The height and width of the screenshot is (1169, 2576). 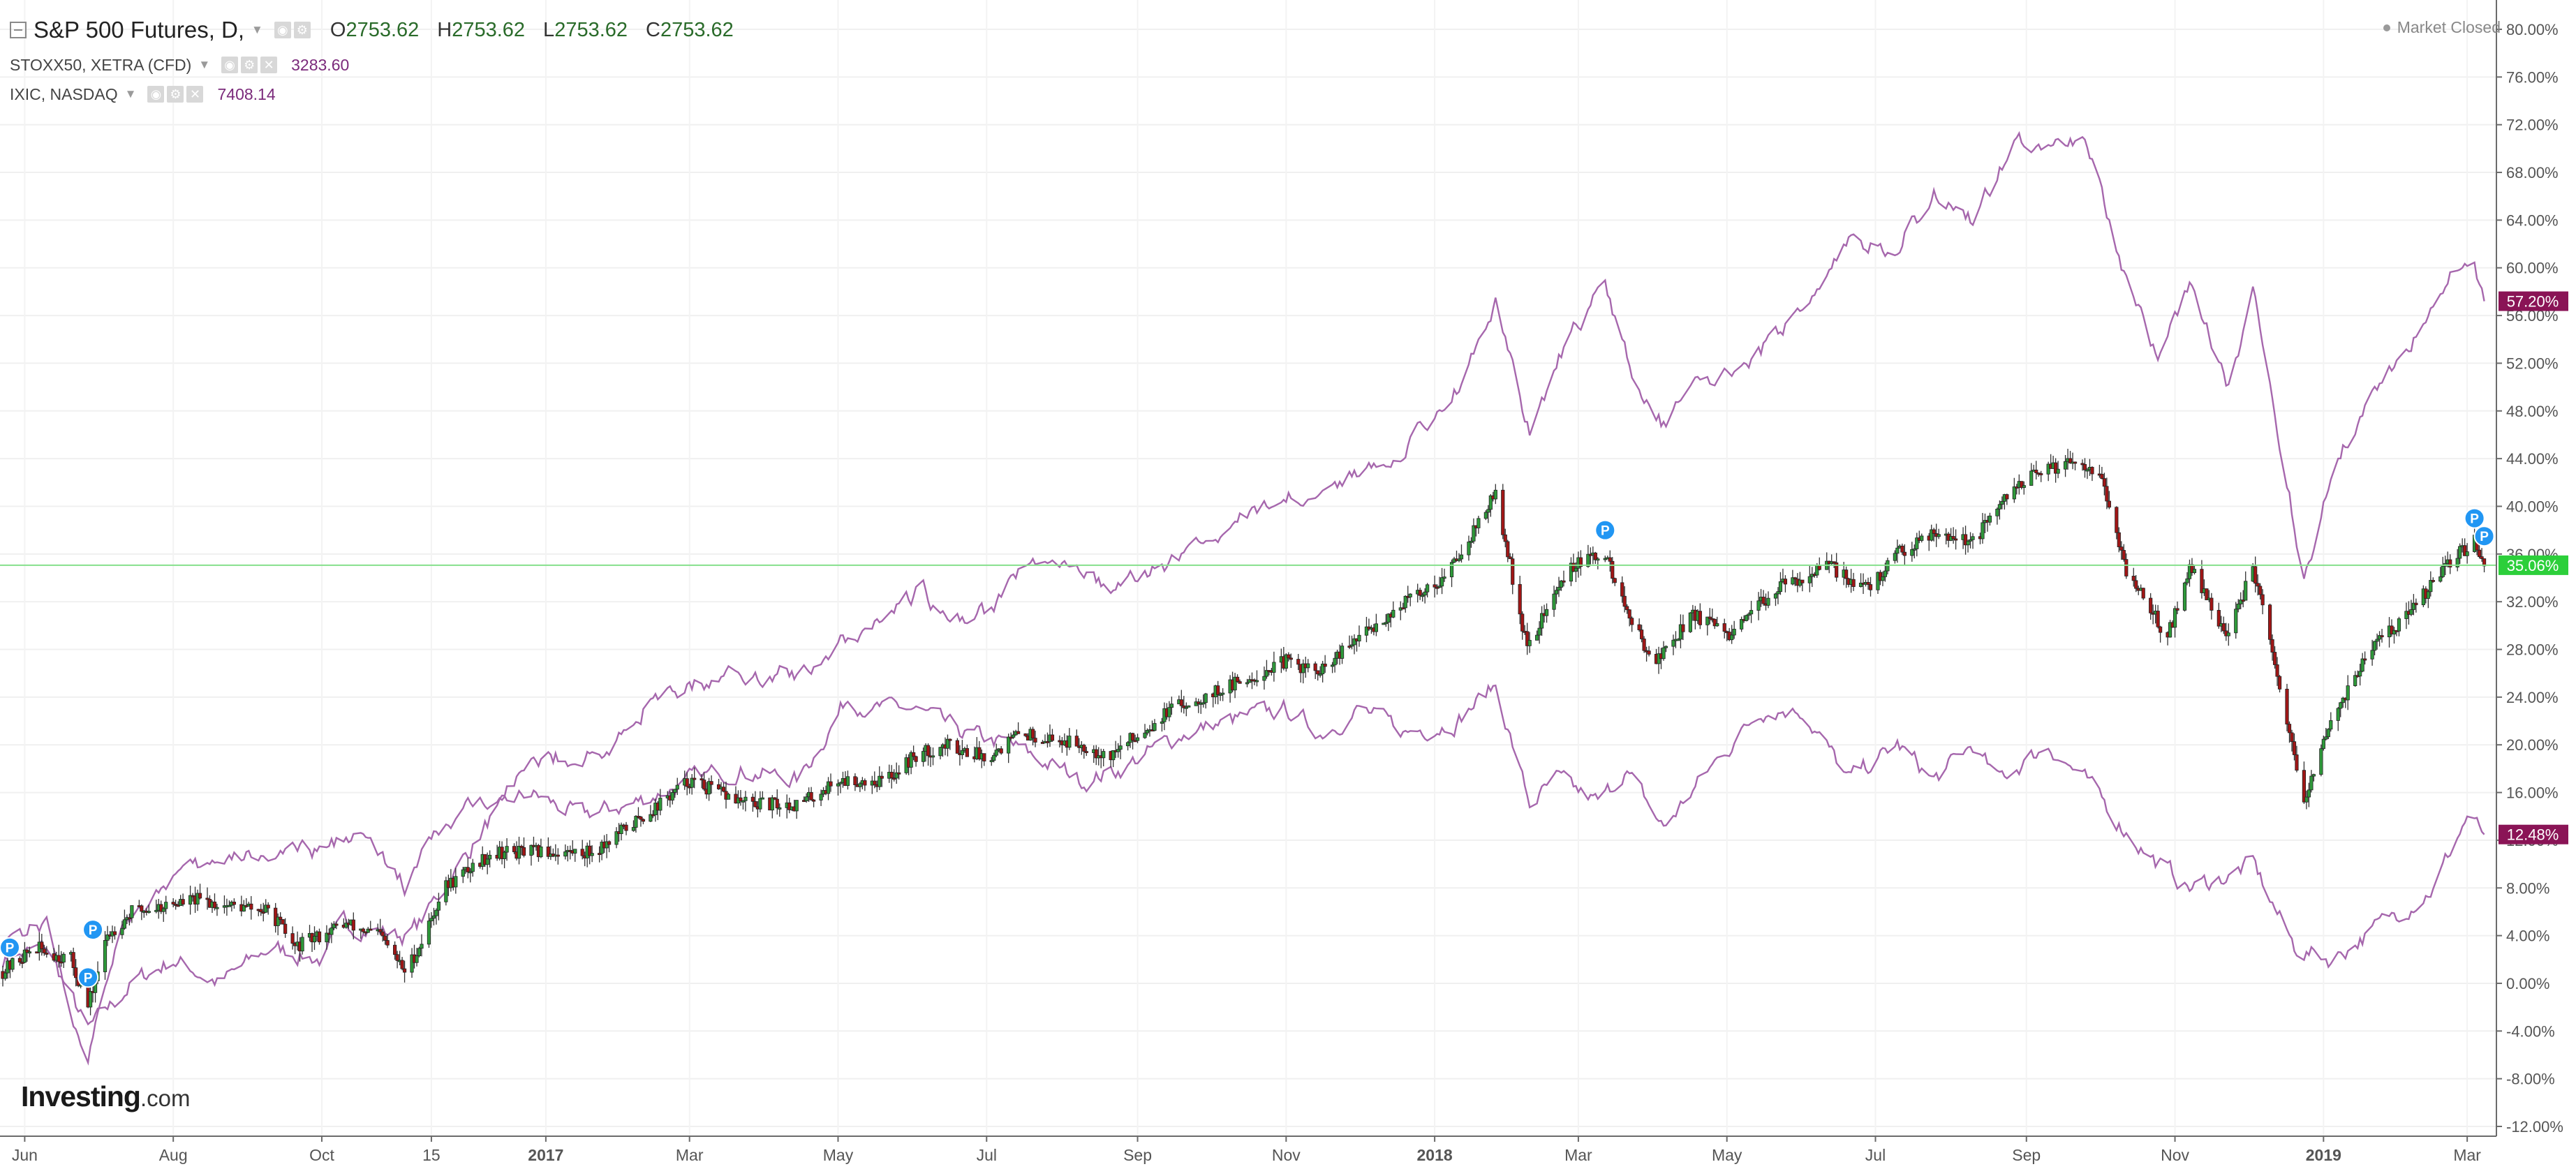 I want to click on price-badge-label: 12.48%, so click(x=2533, y=835).